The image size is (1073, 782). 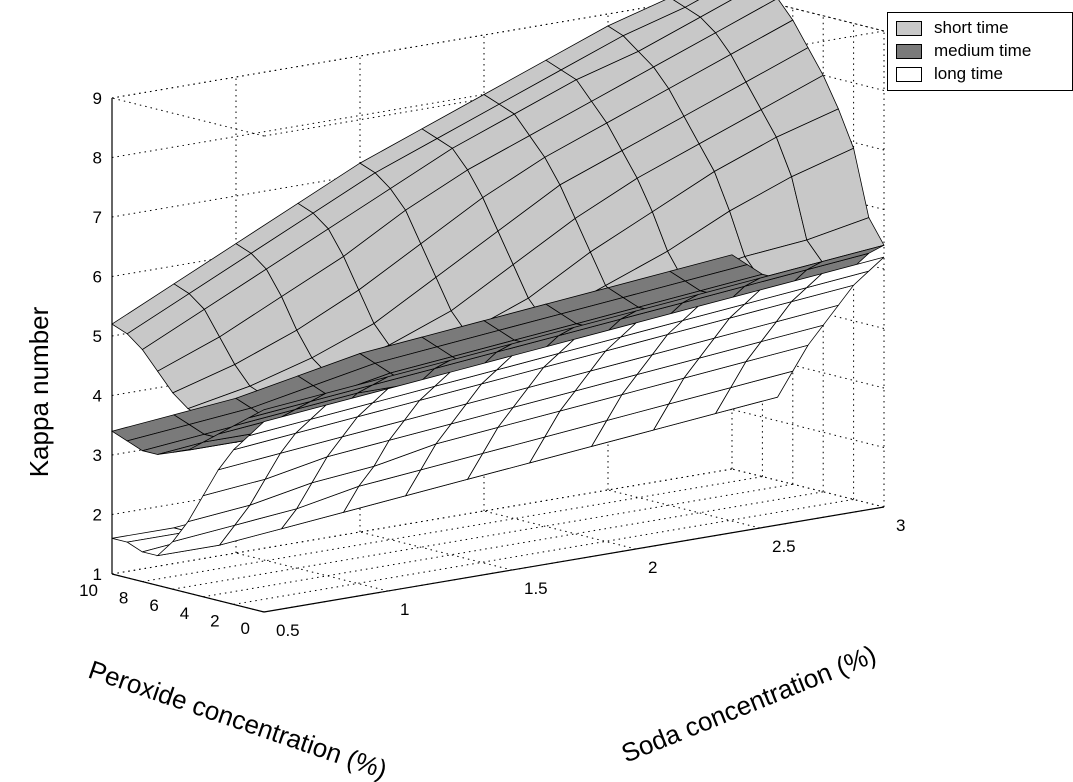 I want to click on legend-item-medium-time: medium time, so click(x=963, y=51).